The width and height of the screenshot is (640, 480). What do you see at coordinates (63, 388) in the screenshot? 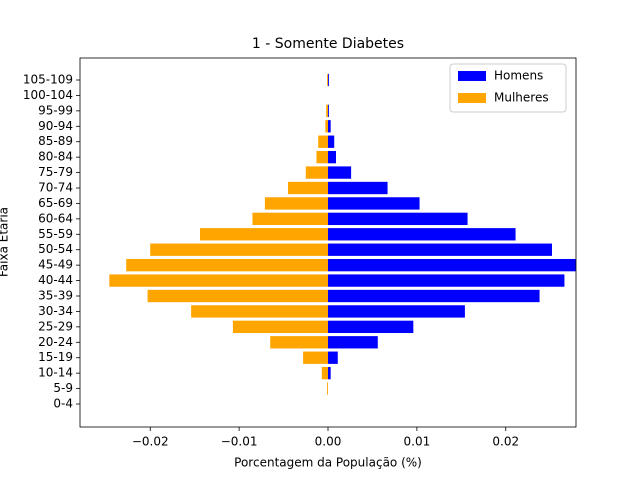
I see `y-tick-label: 5-9` at bounding box center [63, 388].